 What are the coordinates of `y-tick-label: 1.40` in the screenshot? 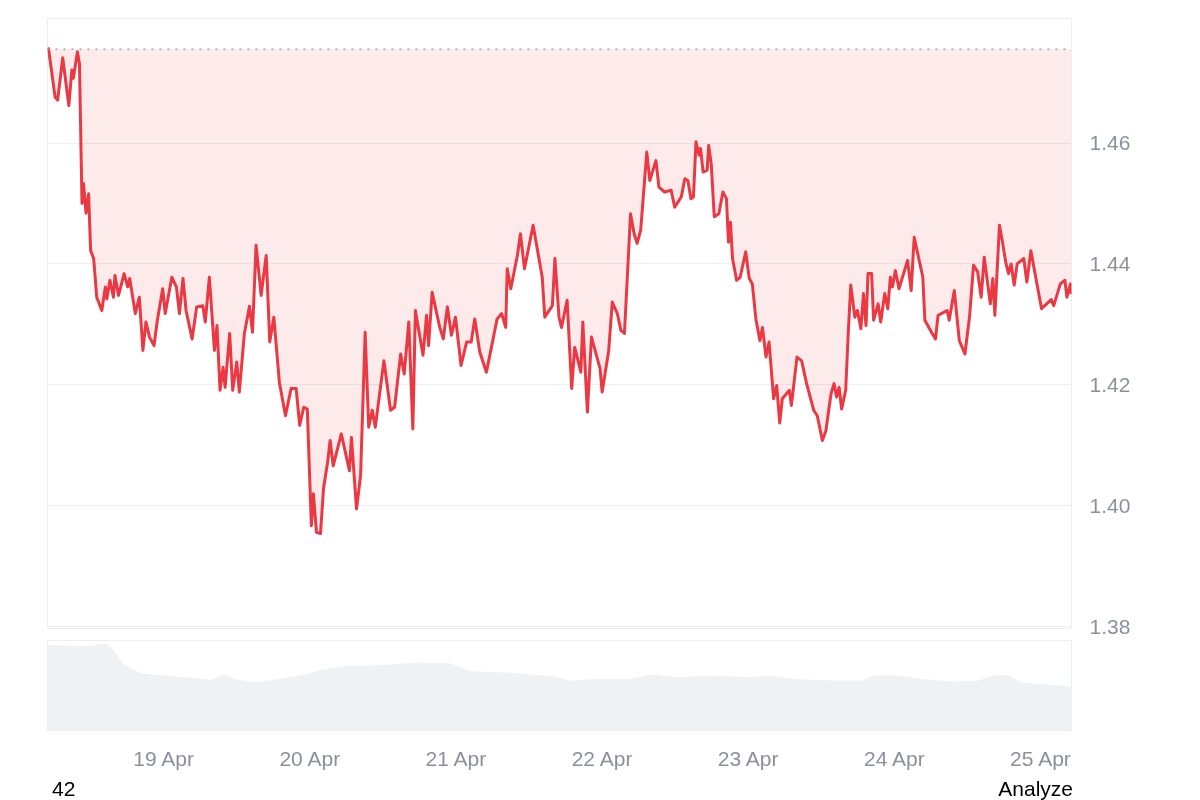 It's located at (1110, 505).